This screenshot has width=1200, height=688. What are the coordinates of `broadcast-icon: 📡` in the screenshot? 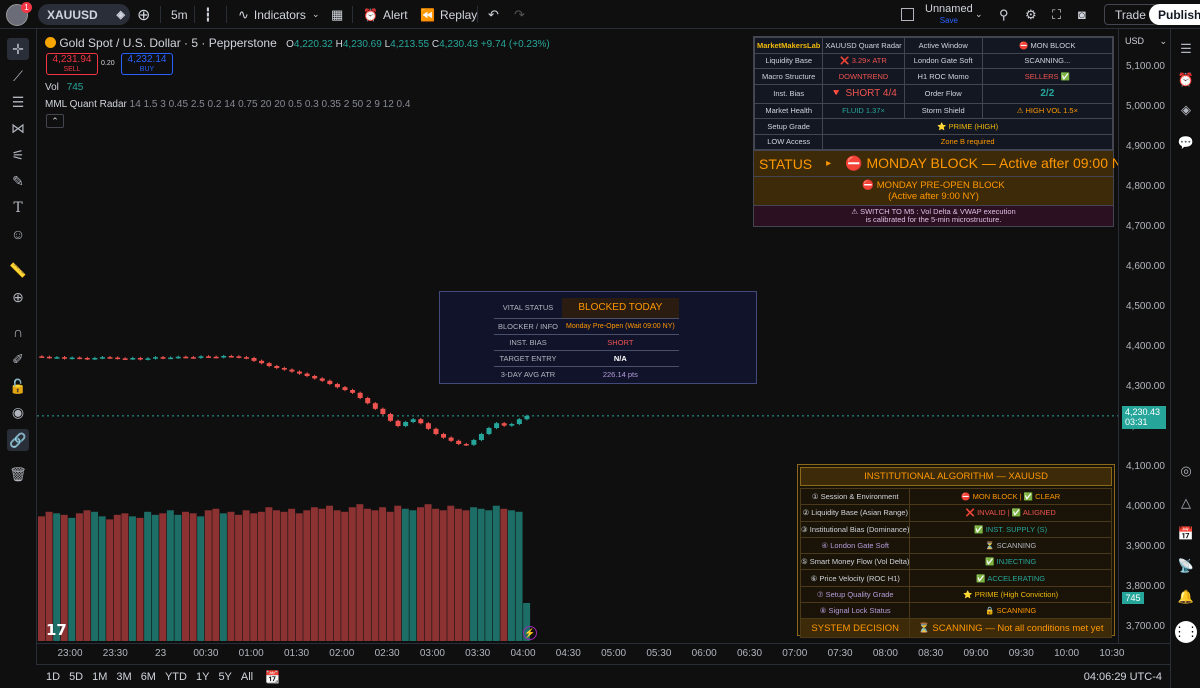 It's located at (1186, 565).